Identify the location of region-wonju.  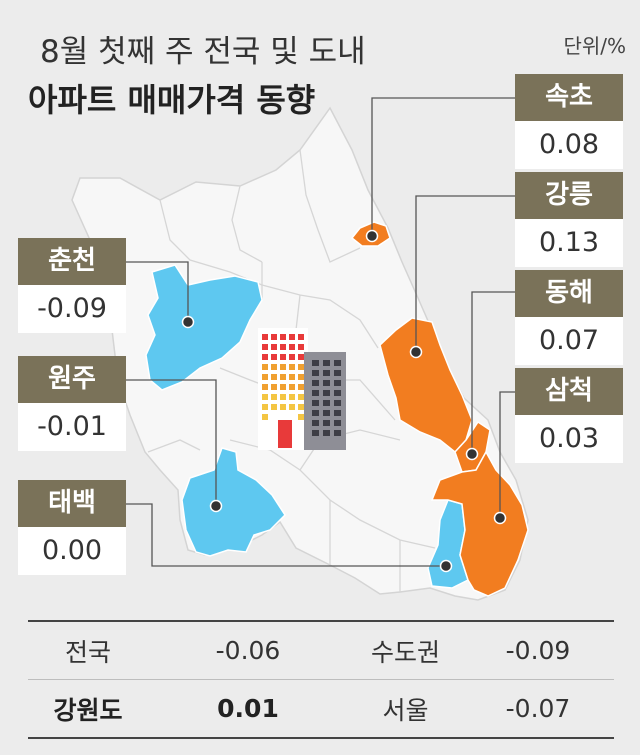
(233, 502).